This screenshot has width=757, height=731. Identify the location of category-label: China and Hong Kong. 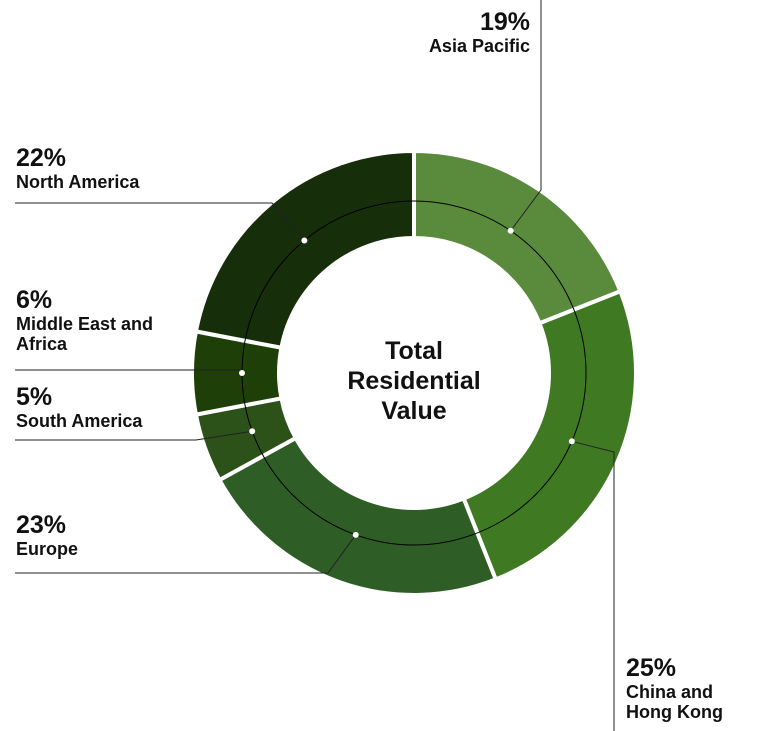
(674, 702).